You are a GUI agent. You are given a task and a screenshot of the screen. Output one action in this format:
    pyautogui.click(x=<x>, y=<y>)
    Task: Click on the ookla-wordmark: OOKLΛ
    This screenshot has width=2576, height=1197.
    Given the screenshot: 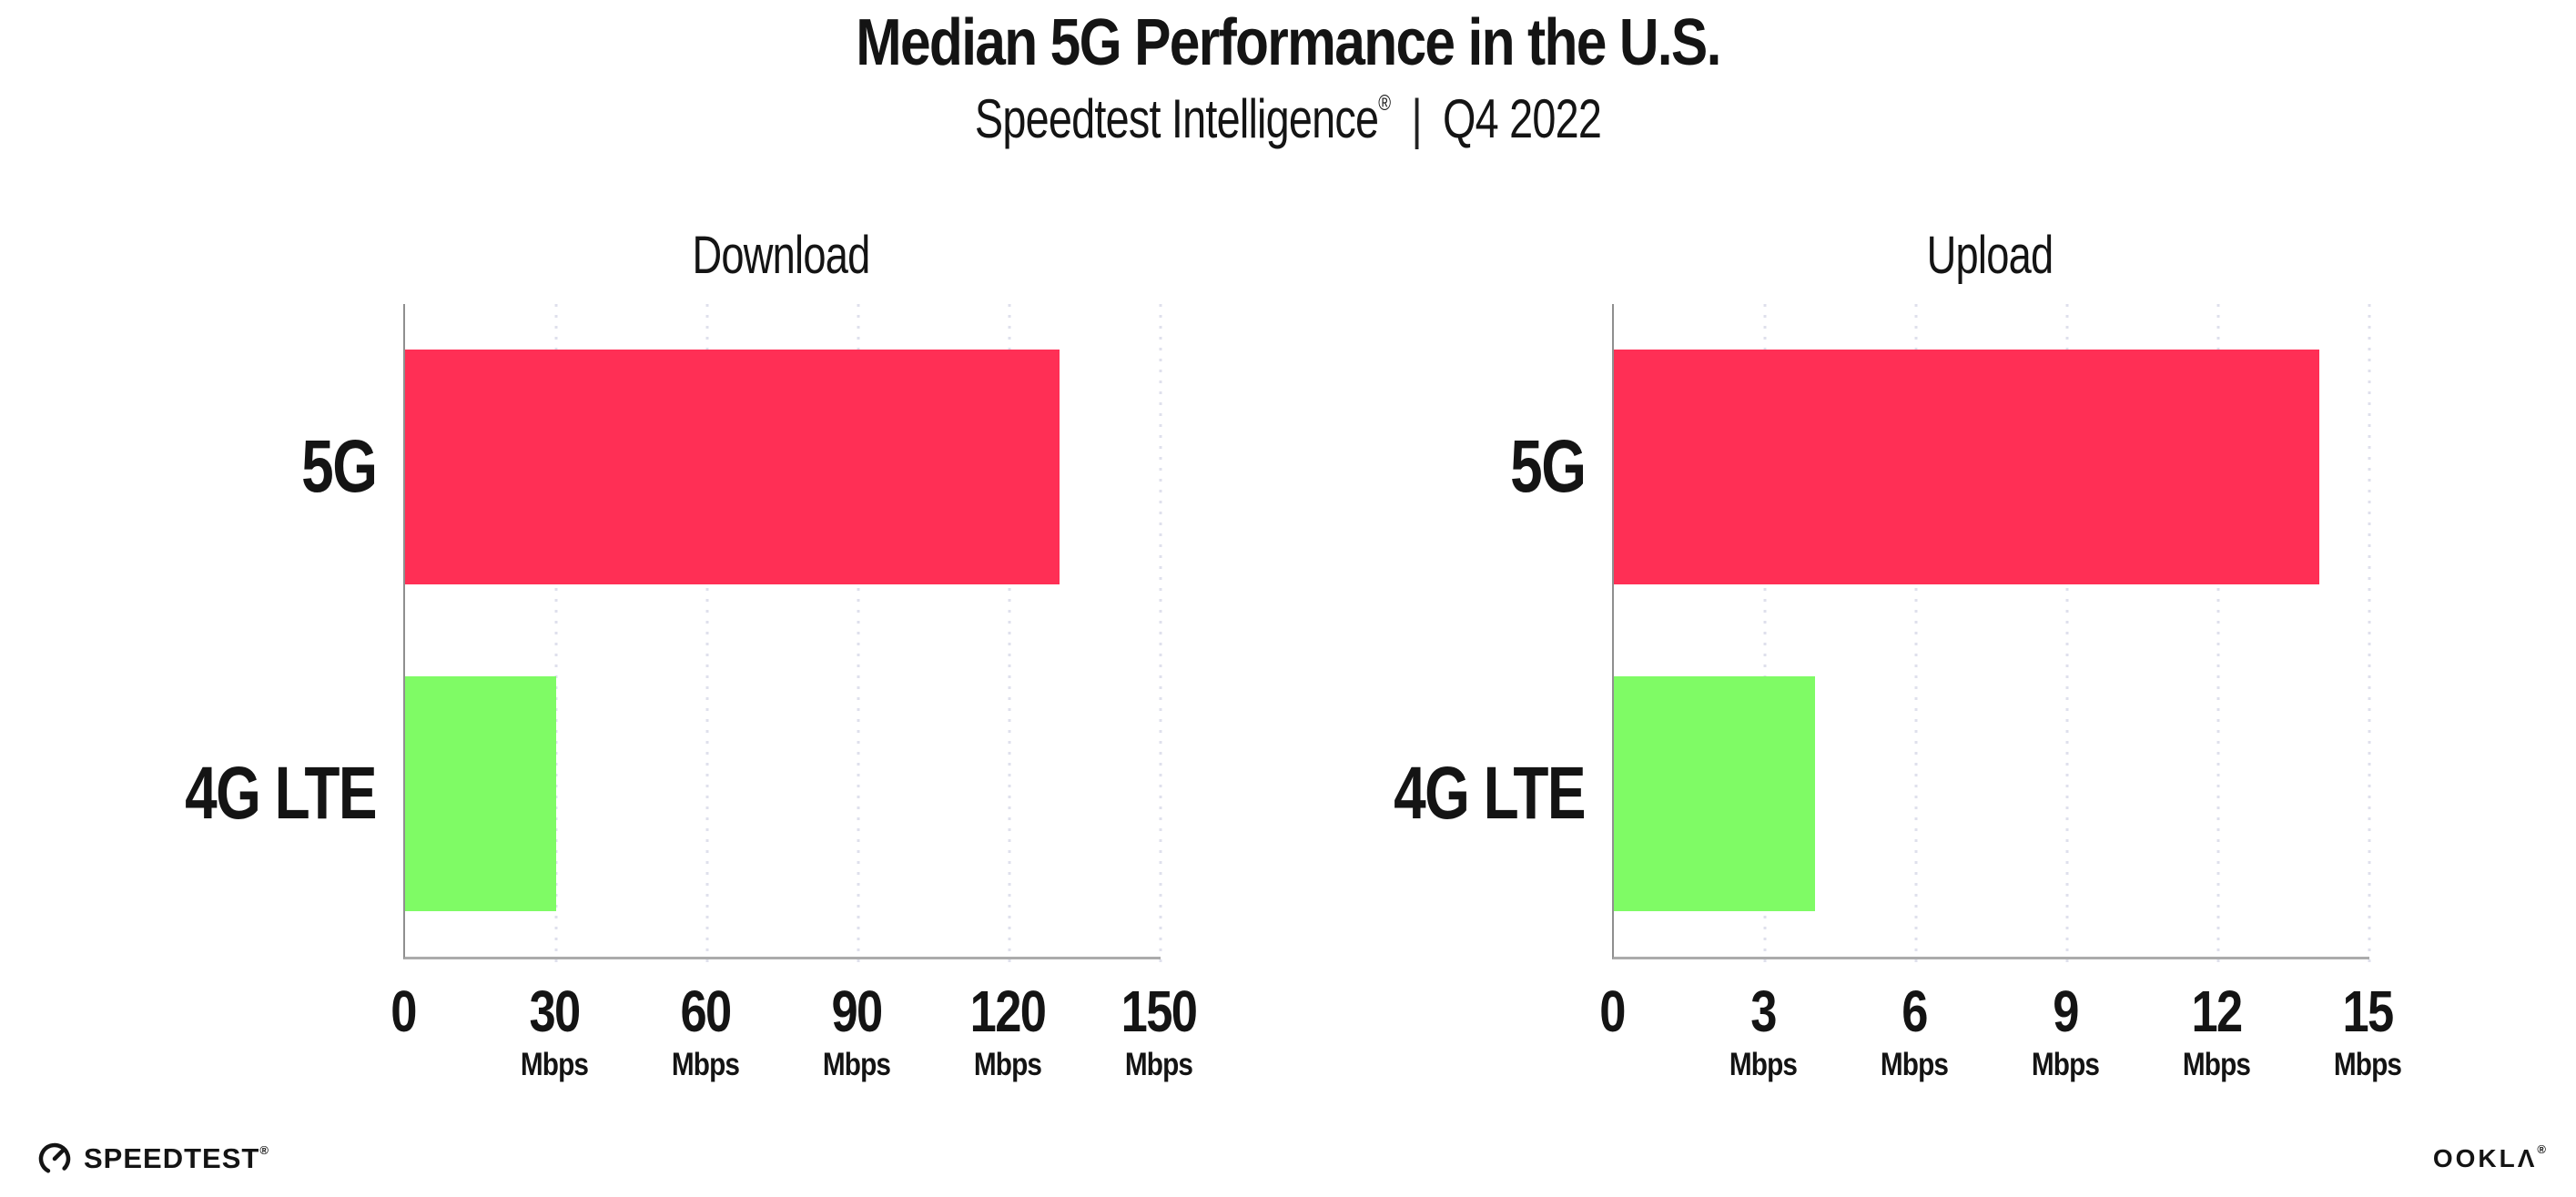 What is the action you would take?
    pyautogui.click(x=2485, y=1158)
    